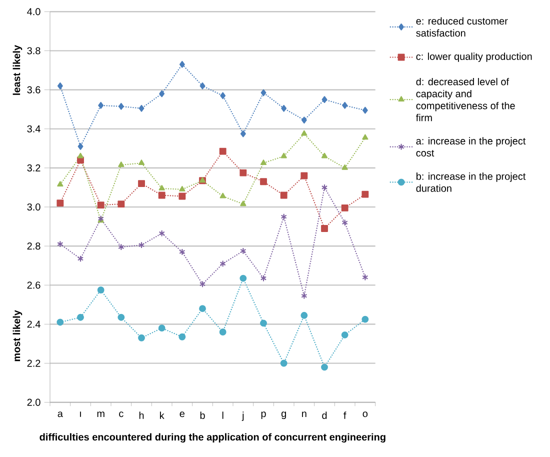 The width and height of the screenshot is (550, 457). Describe the element at coordinates (33, 402) in the screenshot. I see `y-tick-label: 2.0` at that location.